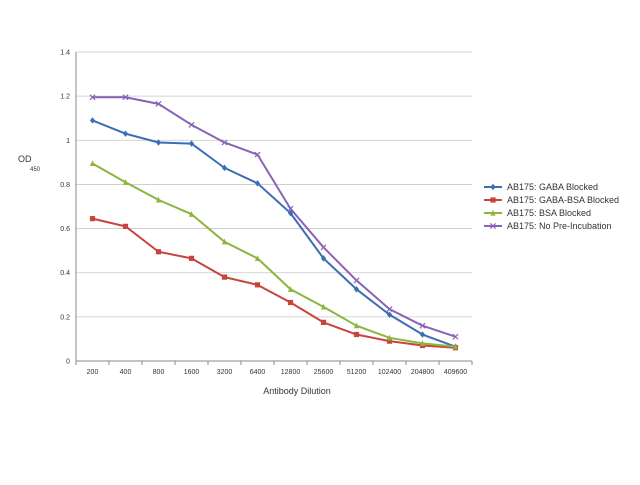 The width and height of the screenshot is (640, 485). What do you see at coordinates (93, 372) in the screenshot?
I see `x-tick-label: 200` at bounding box center [93, 372].